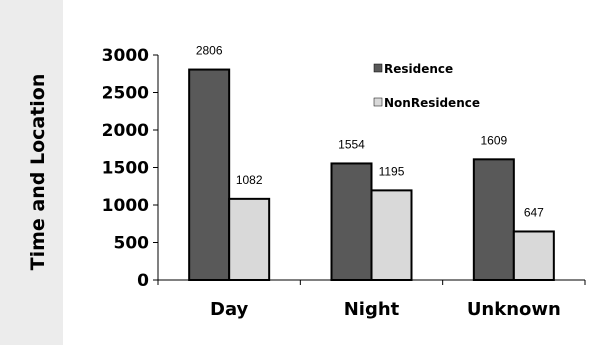 The height and width of the screenshot is (345, 610). What do you see at coordinates (125, 56) in the screenshot?
I see `y-tick-label: 3000` at bounding box center [125, 56].